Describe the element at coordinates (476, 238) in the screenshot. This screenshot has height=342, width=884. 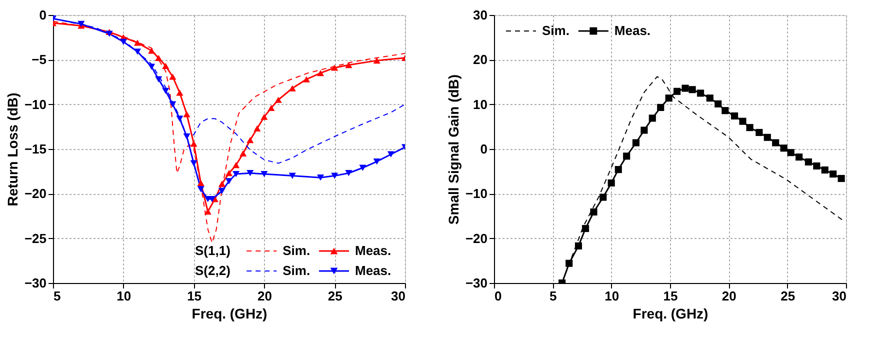
I see `y-tick-label: −20` at that location.